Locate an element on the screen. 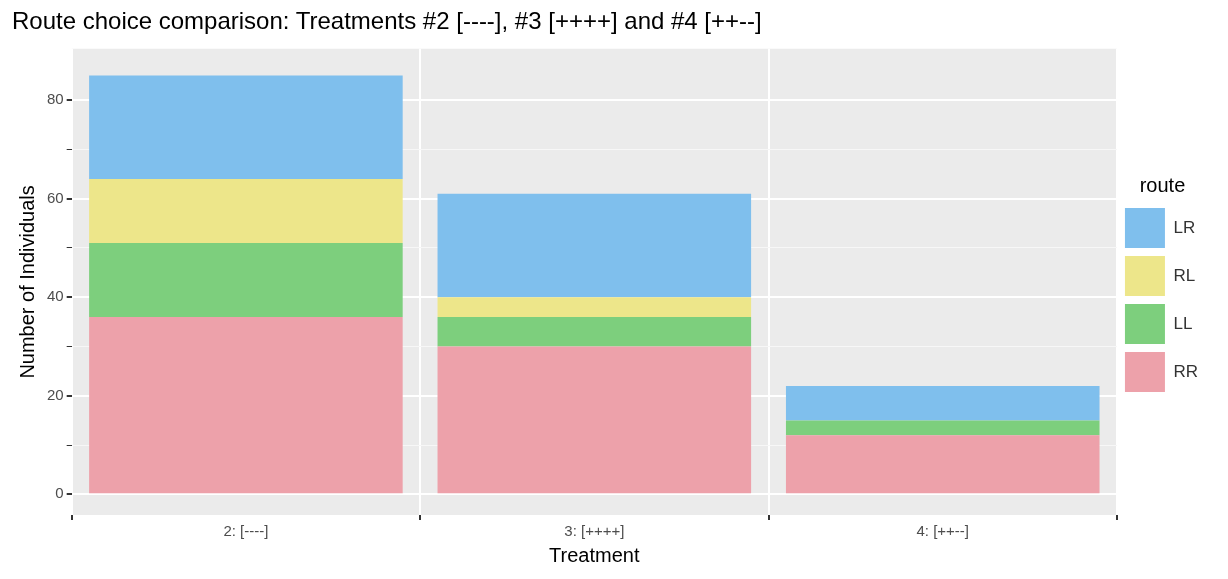 The width and height of the screenshot is (1228, 579). chart-title: Route choice comparison: Treatments #2 [----], #3 [++++] and #4 [++--] is located at coordinates (387, 21).